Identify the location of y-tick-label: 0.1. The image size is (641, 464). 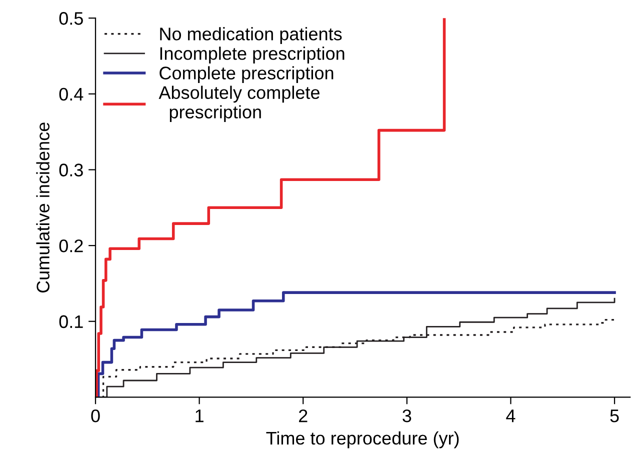
(71, 321).